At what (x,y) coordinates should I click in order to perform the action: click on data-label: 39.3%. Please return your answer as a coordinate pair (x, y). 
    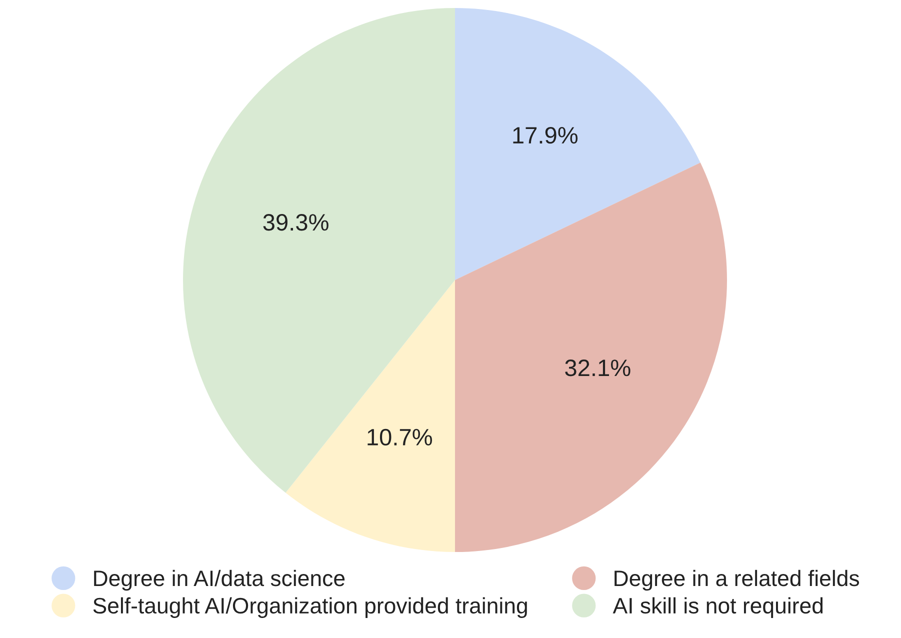
    Looking at the image, I should click on (295, 222).